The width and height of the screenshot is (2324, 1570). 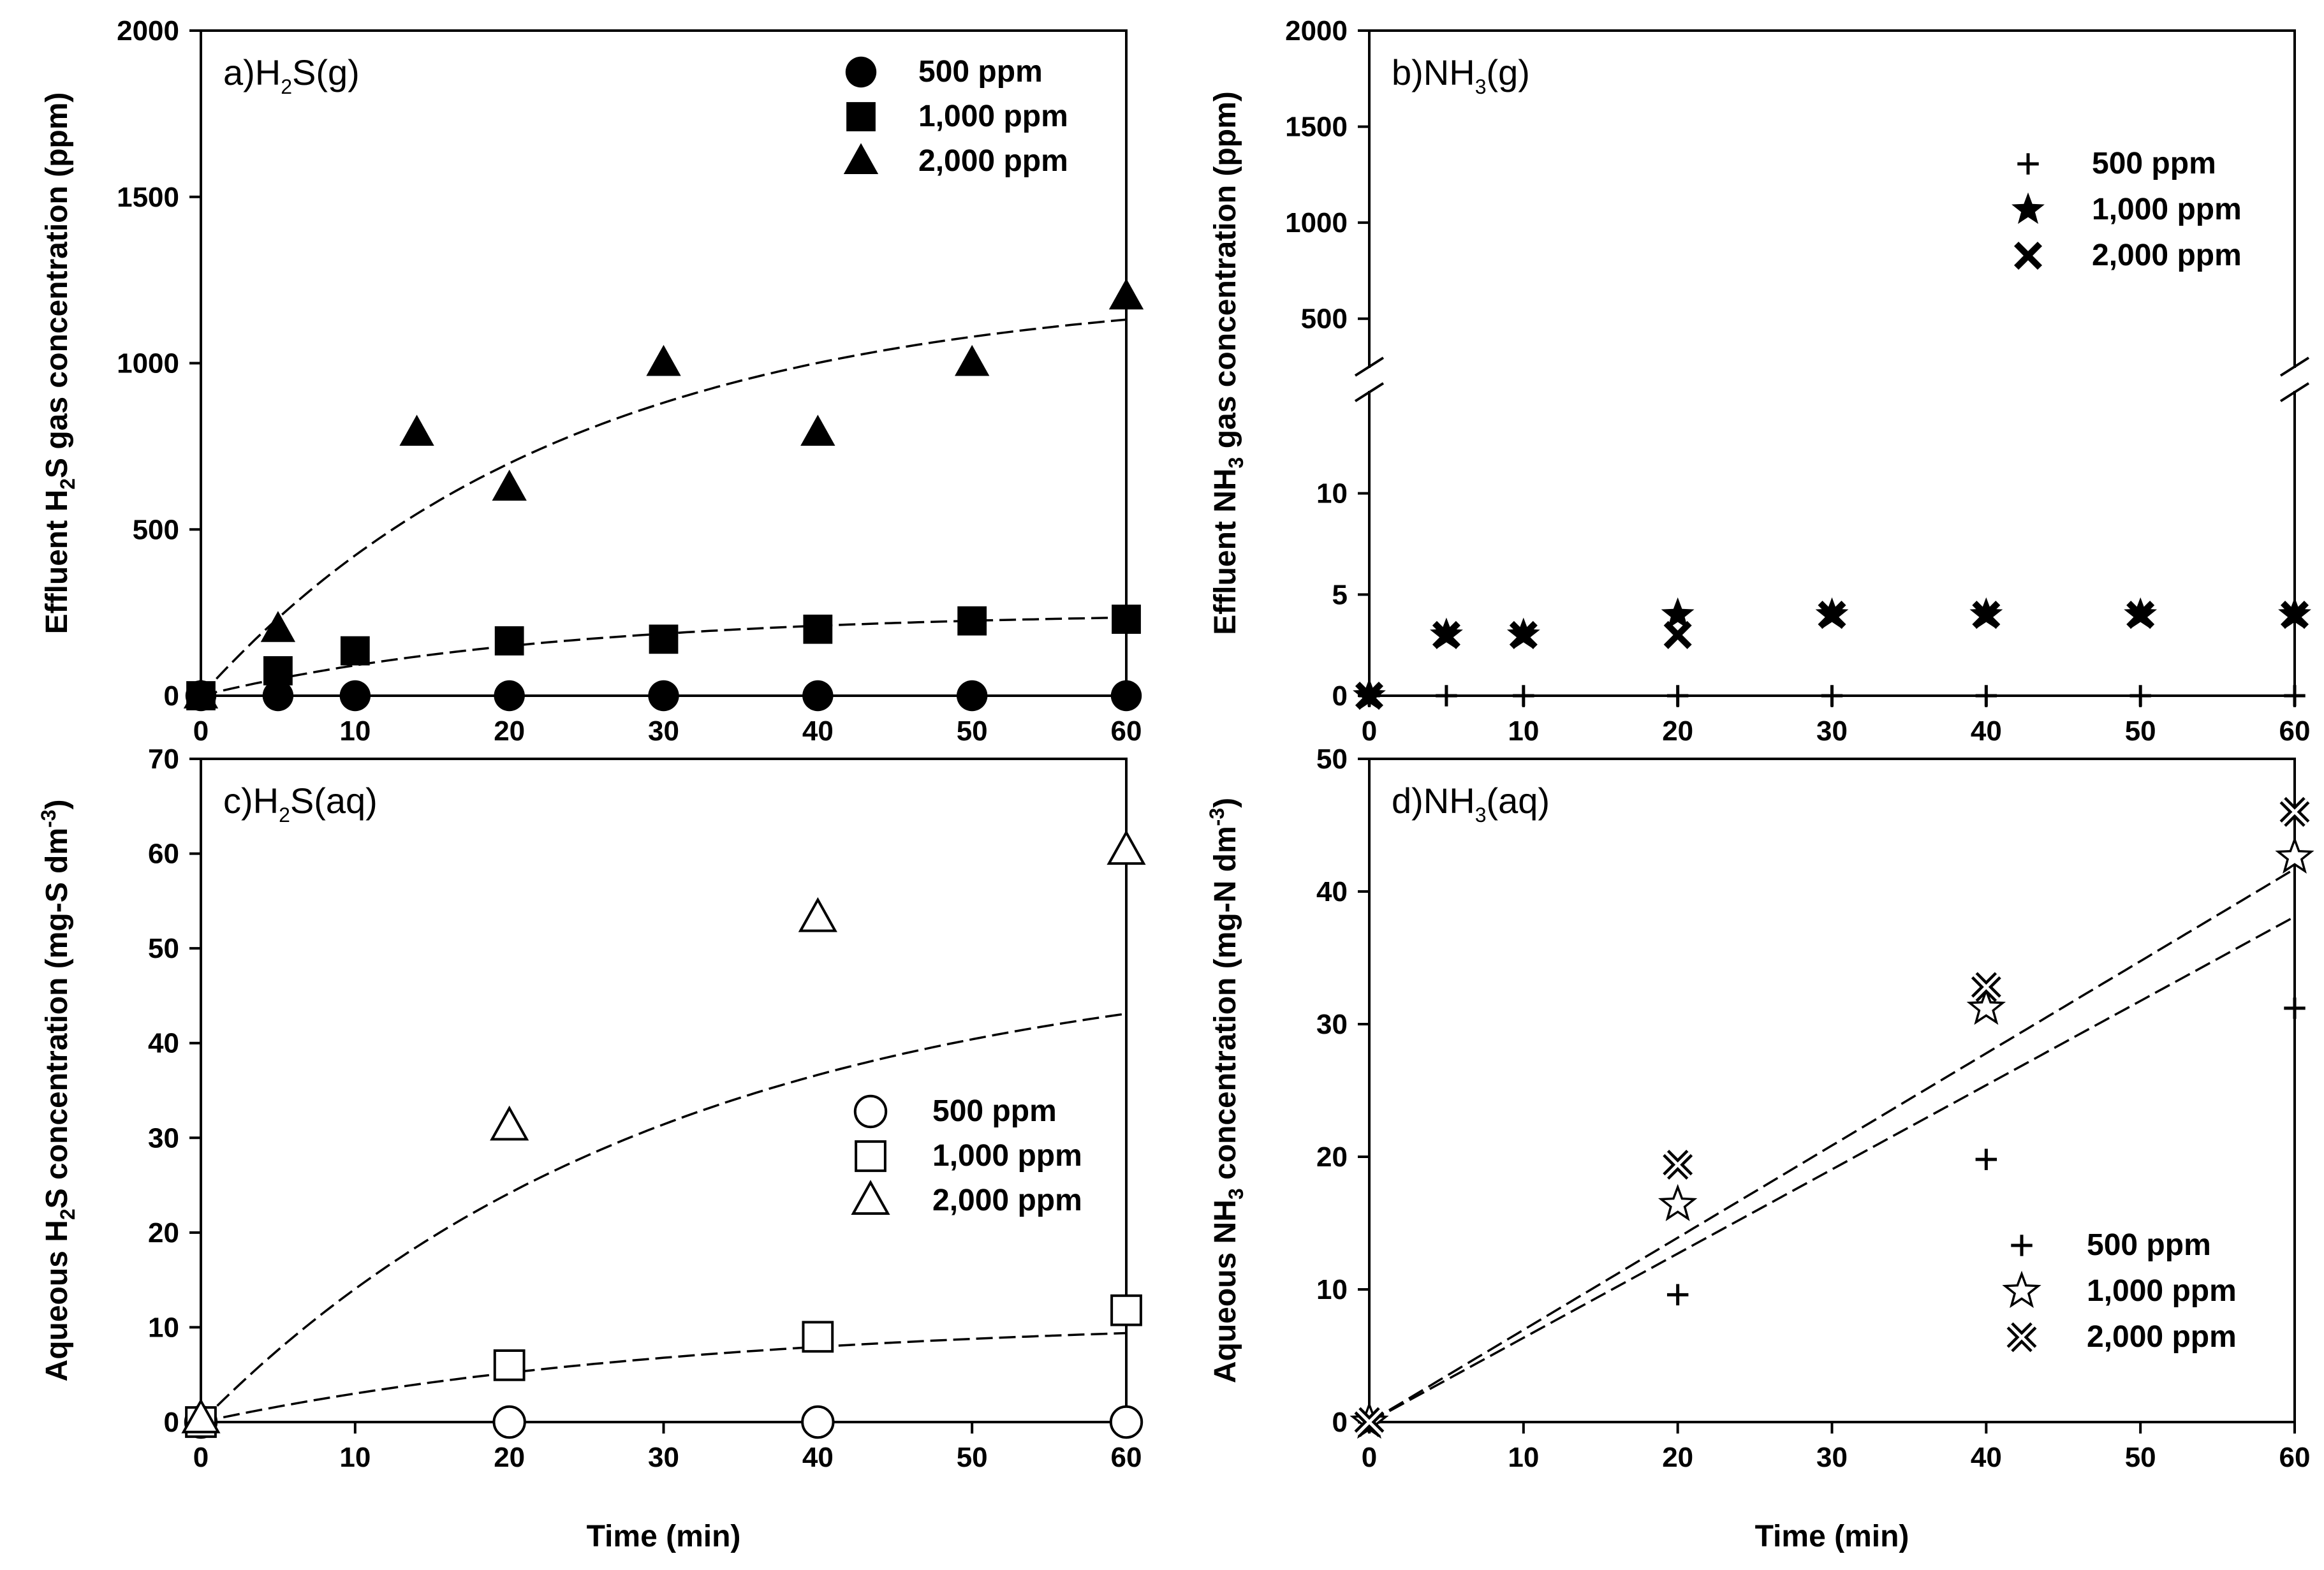 What do you see at coordinates (2141, 1457) in the screenshot?
I see `x-tick-label: 50` at bounding box center [2141, 1457].